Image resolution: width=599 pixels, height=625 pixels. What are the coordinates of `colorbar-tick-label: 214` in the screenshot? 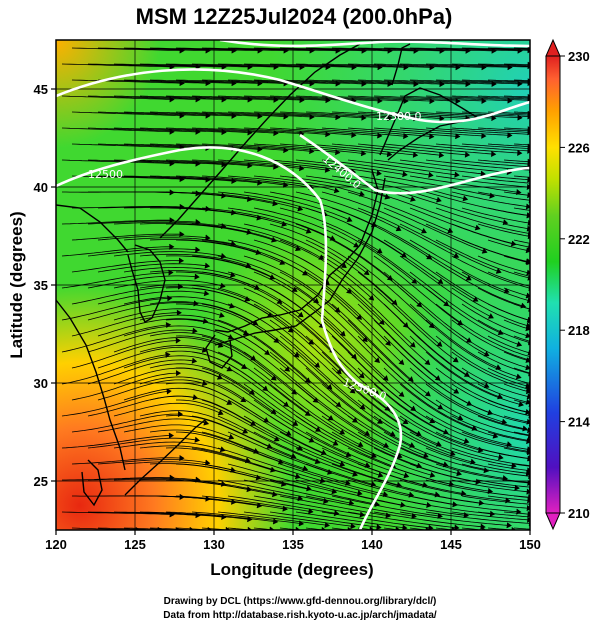 It's located at (579, 422).